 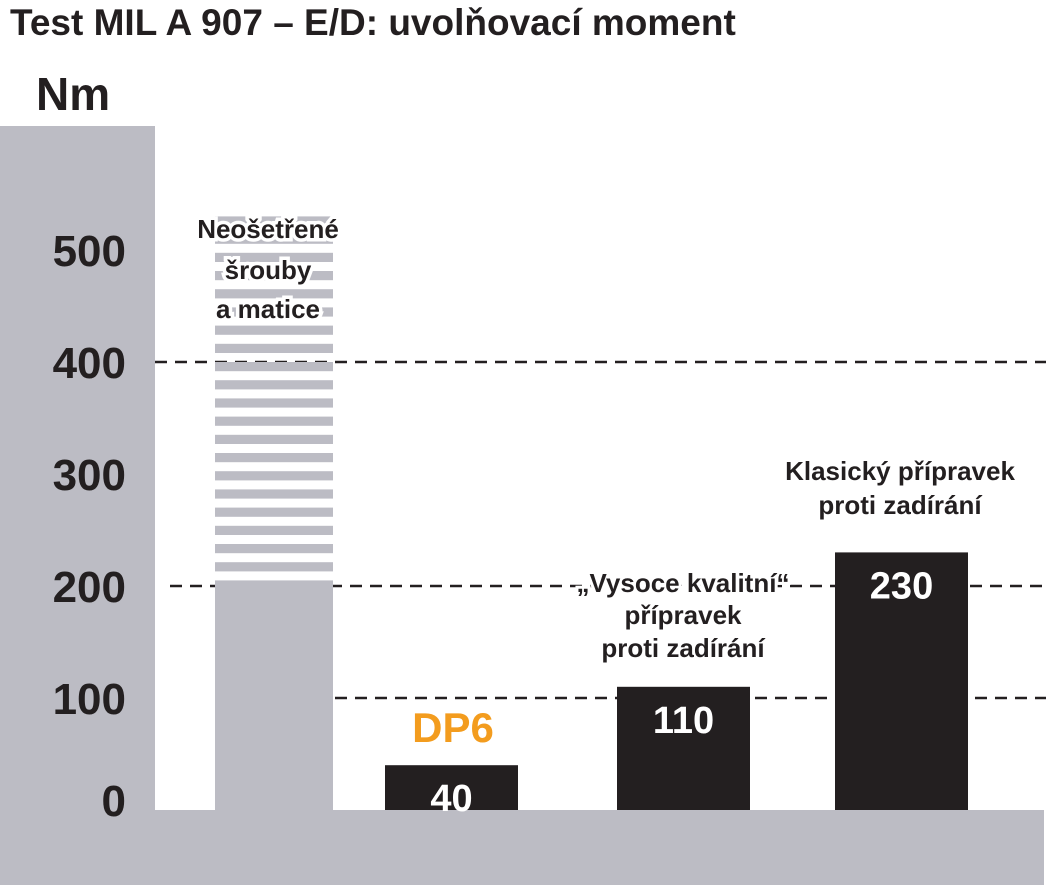 I want to click on category-label-3-line-0: Klasický přípravek, so click(x=900, y=471).